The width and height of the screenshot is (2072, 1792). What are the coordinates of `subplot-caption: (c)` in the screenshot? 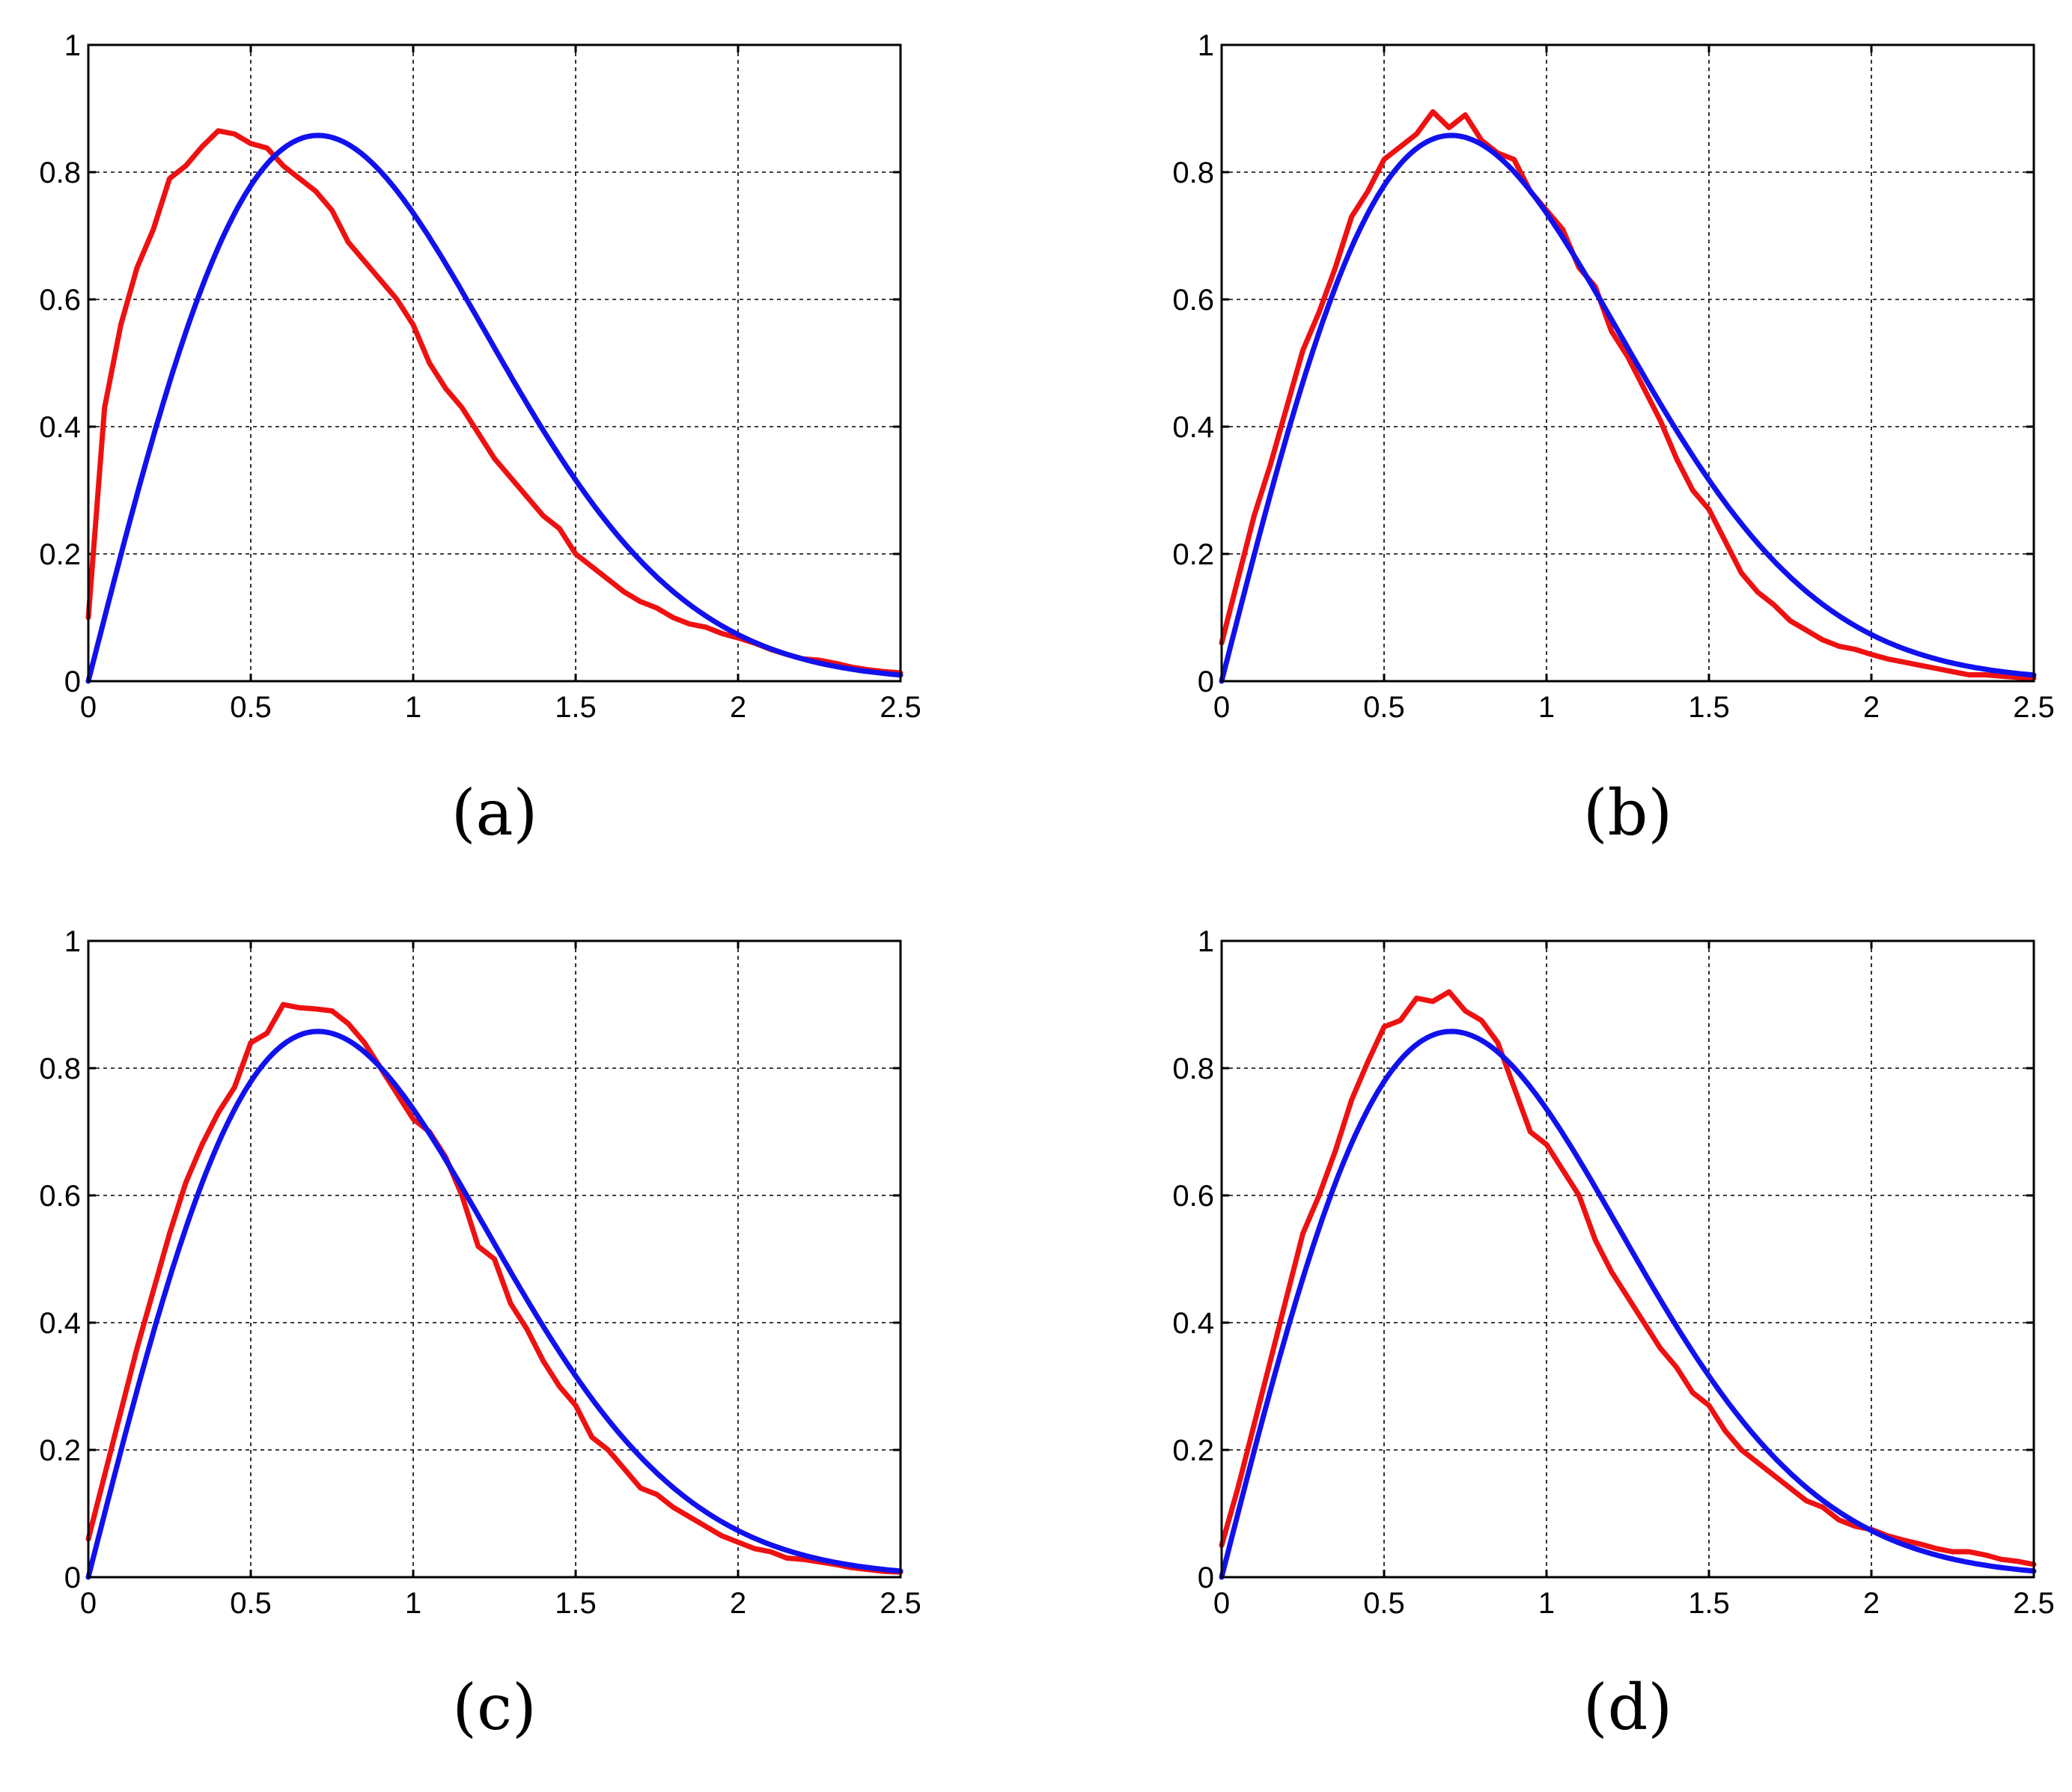 It's located at (495, 1707).